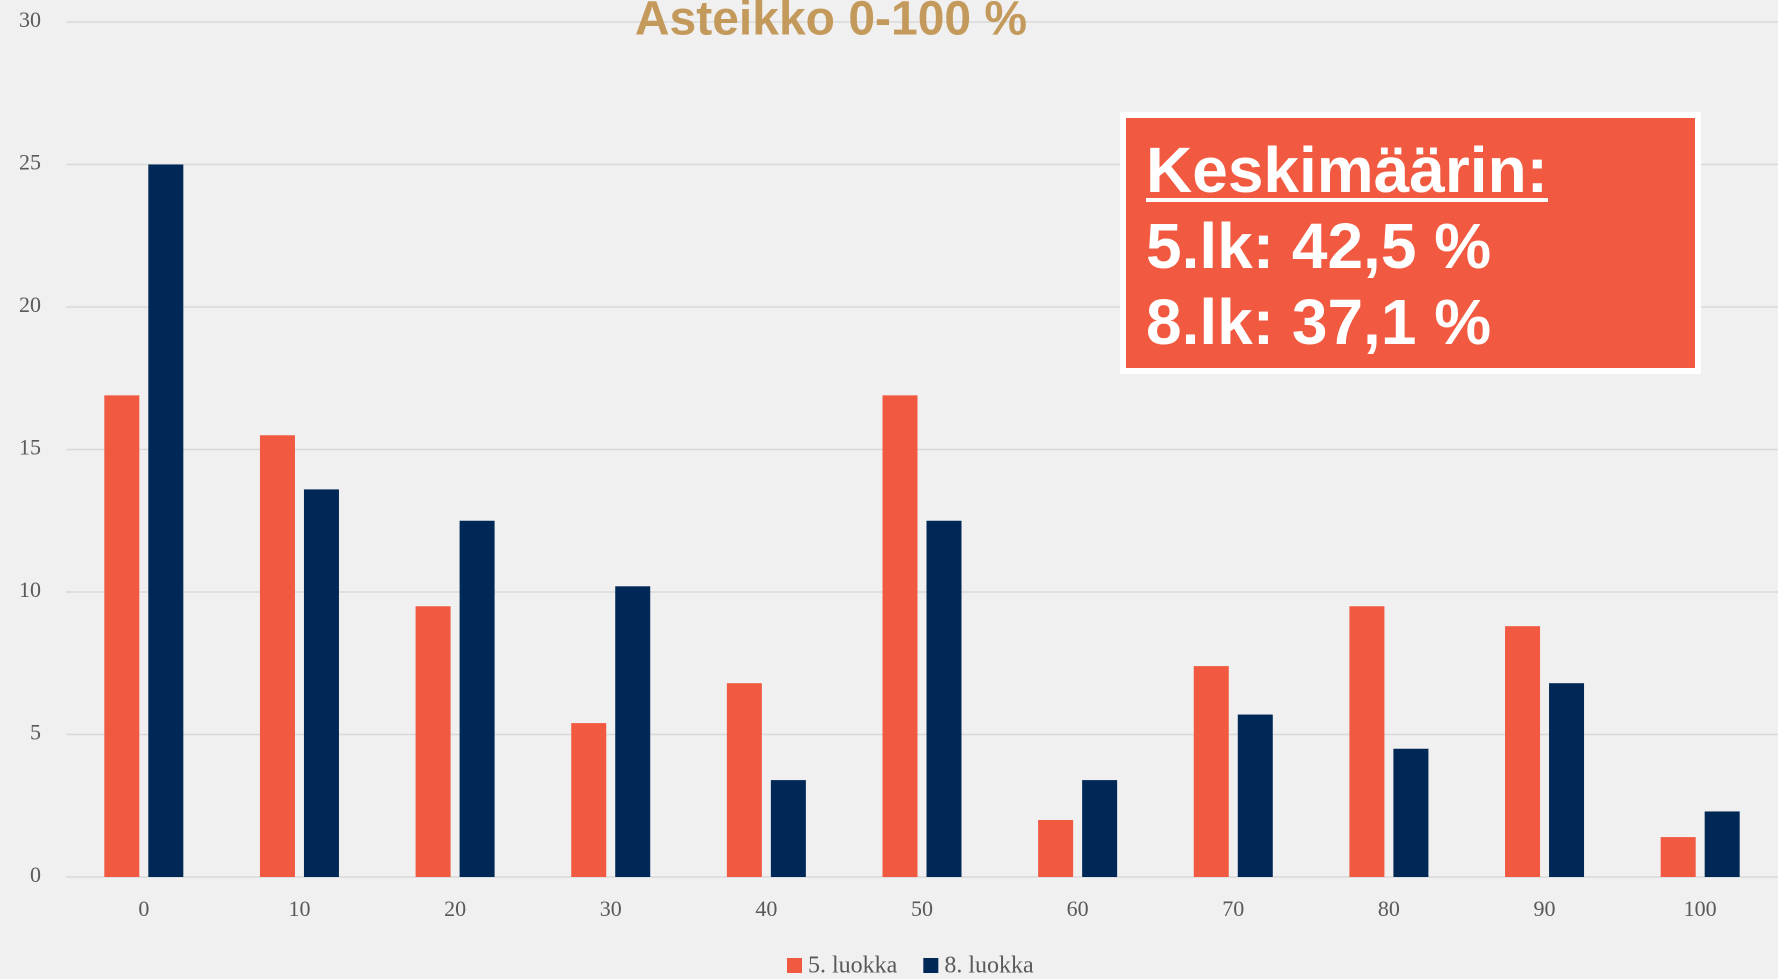  I want to click on x-tick-label: 90, so click(1545, 908).